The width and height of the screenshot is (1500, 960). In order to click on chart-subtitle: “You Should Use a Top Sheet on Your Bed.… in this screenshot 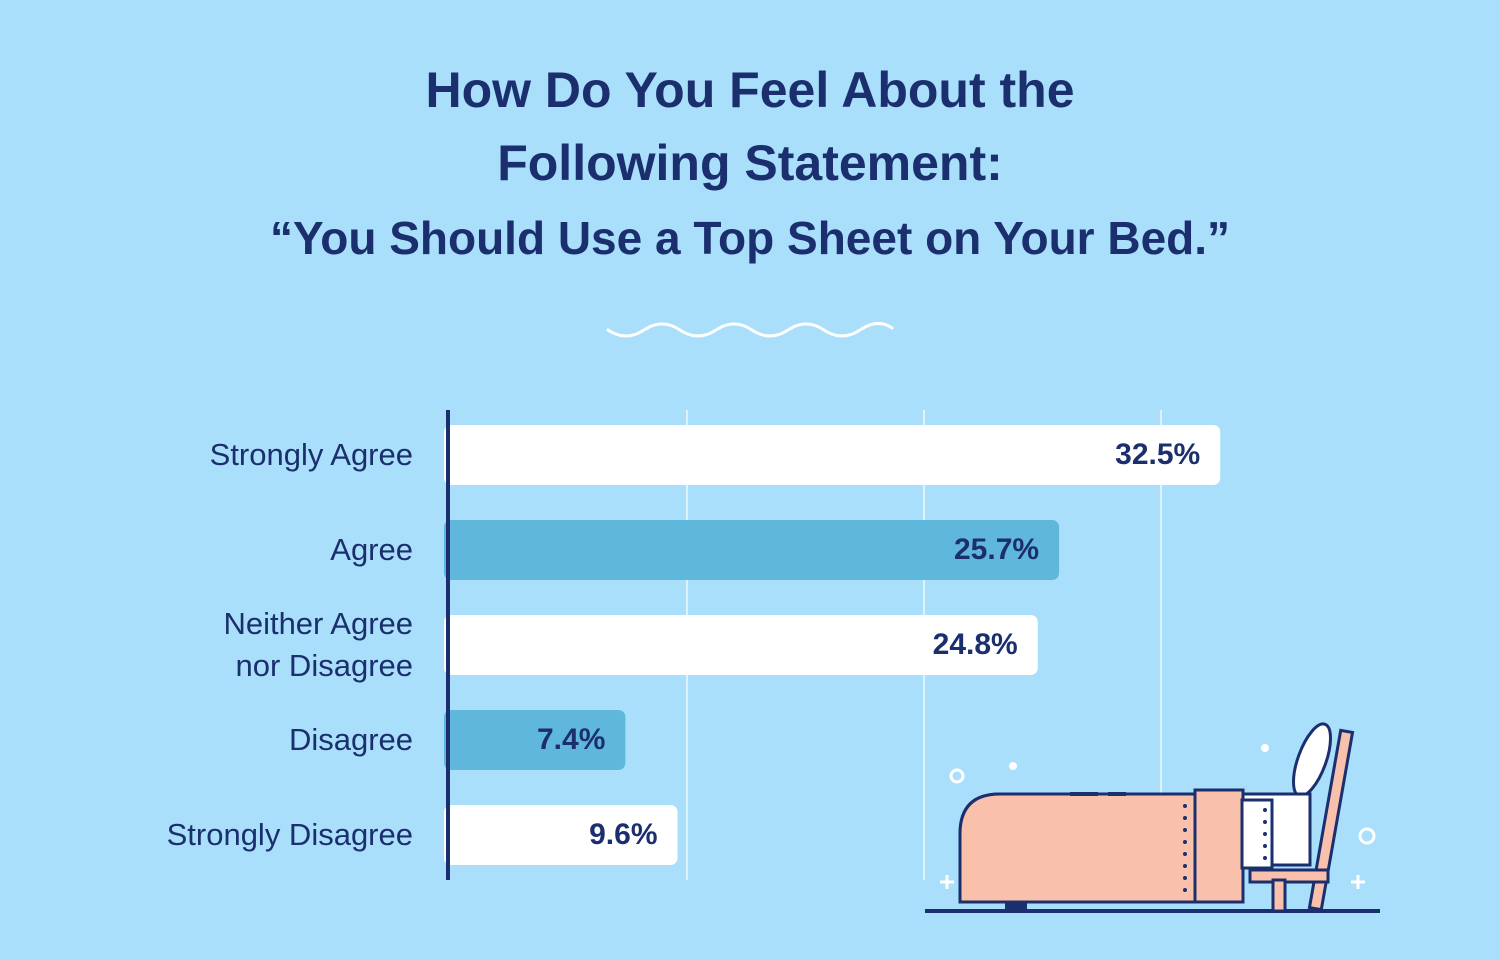, I will do `click(750, 238)`.